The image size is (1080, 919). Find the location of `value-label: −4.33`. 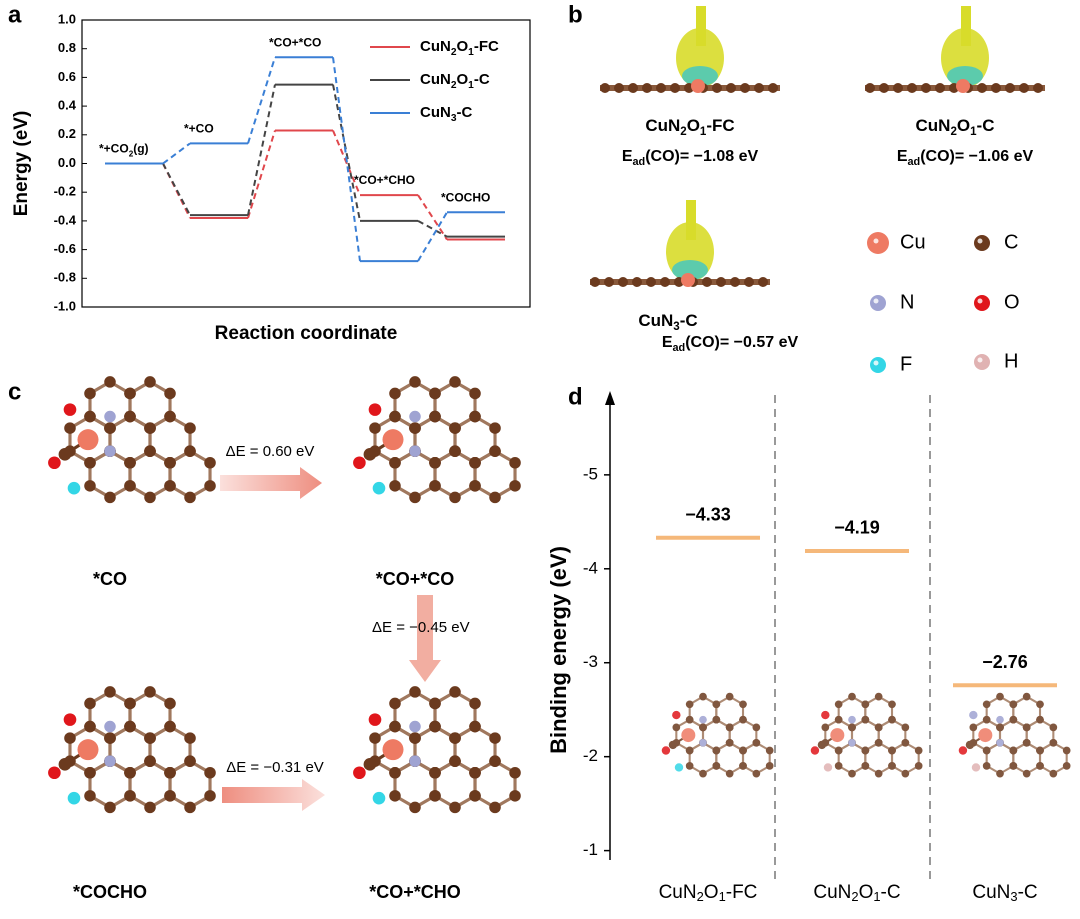

value-label: −4.33 is located at coordinates (708, 515).